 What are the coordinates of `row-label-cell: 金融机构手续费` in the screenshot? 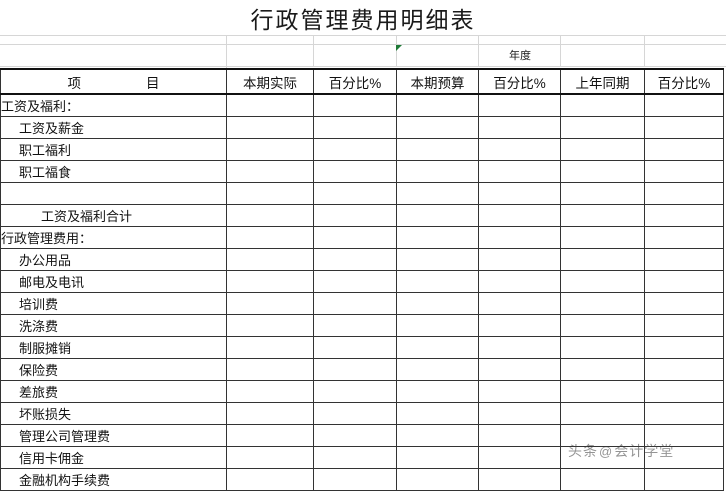 It's located at (113, 479).